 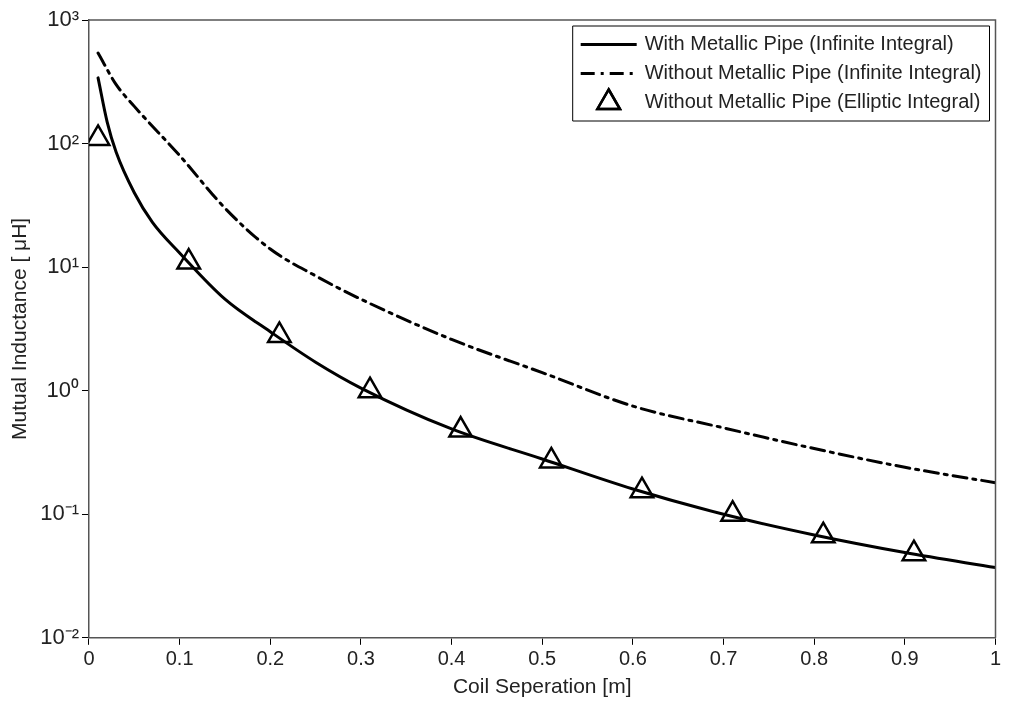 What do you see at coordinates (904, 658) in the screenshot?
I see `x-tick-label: 0.9` at bounding box center [904, 658].